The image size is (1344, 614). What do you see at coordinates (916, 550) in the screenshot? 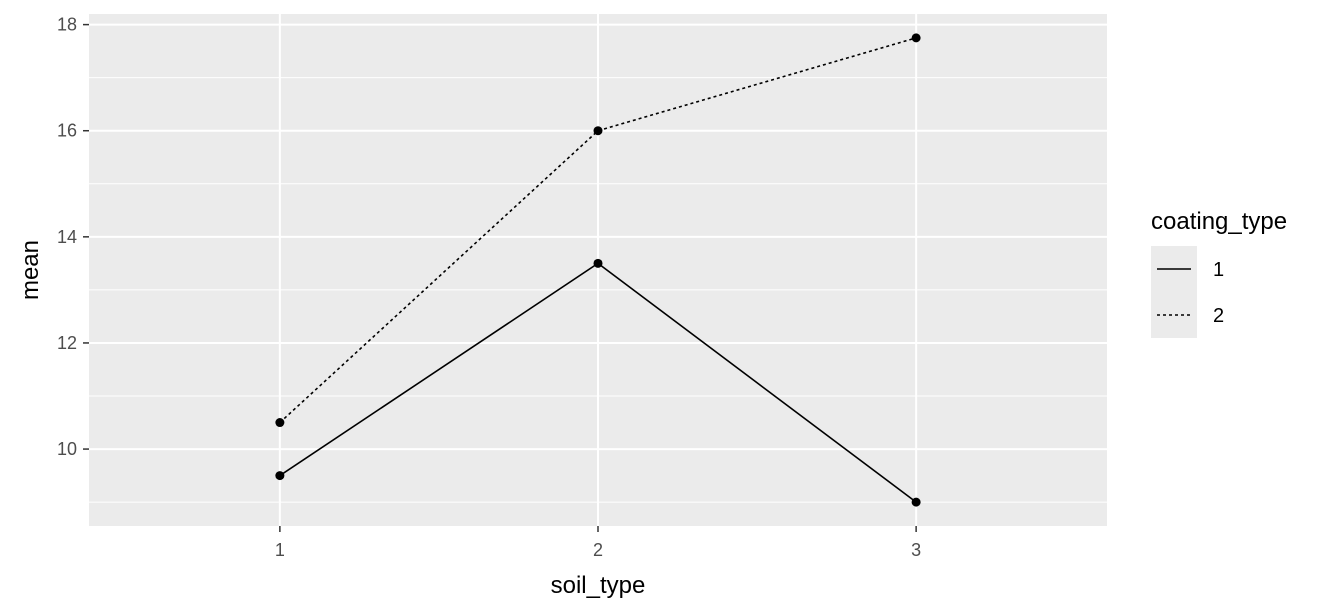
I see `x-tick-label: 3` at bounding box center [916, 550].